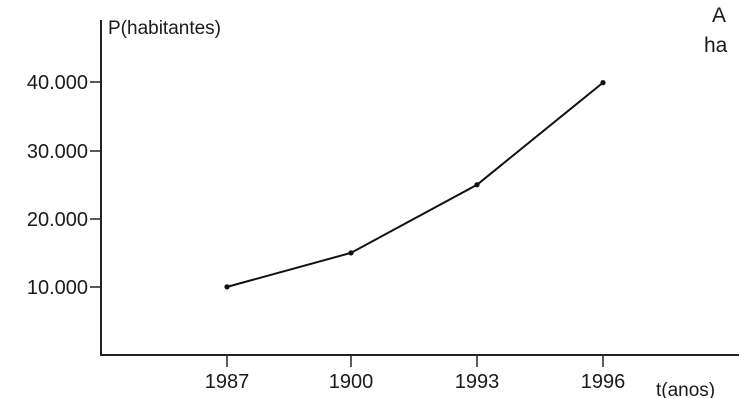  Describe the element at coordinates (57, 83) in the screenshot. I see `y-tick-label: 40.000` at that location.